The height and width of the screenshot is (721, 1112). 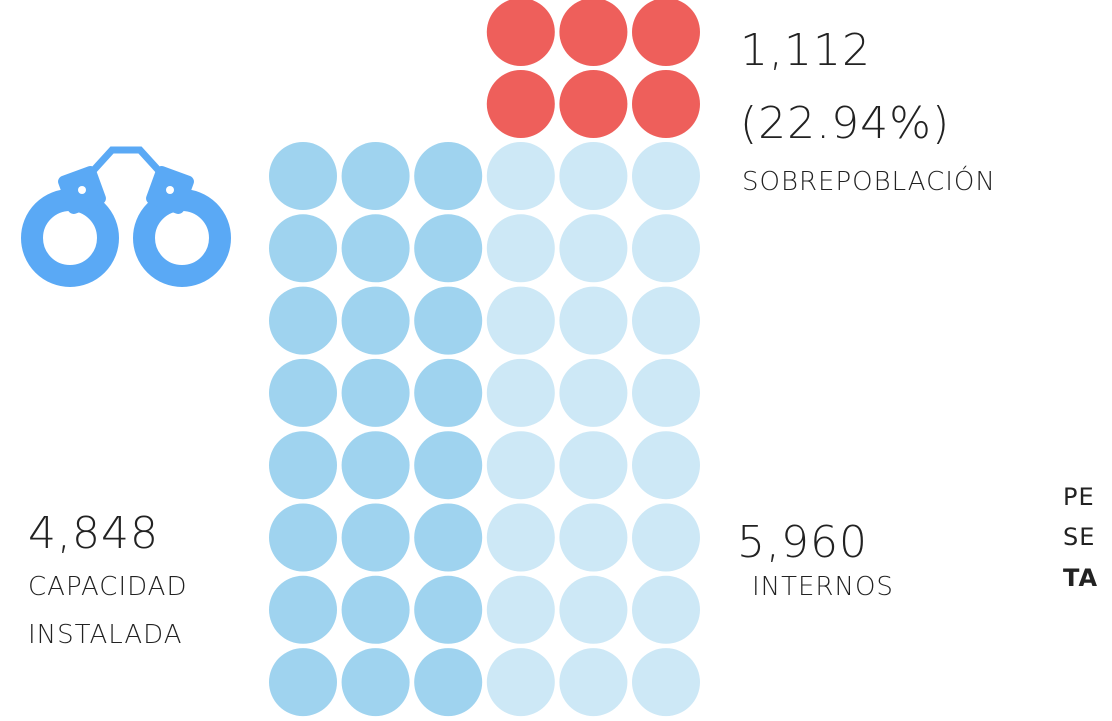 I want to click on overpopulation-label: SOBREPOBLACIÓN, so click(x=869, y=181).